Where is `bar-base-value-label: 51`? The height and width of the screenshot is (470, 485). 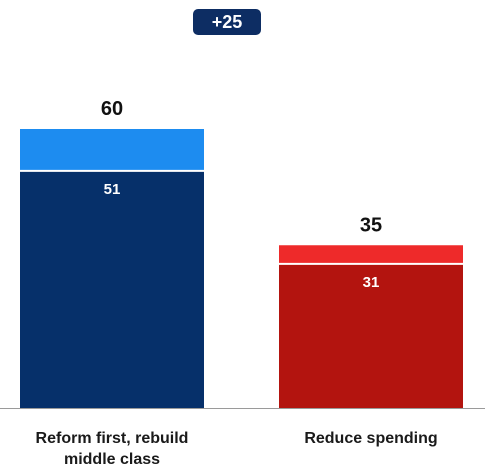 bar-base-value-label: 51 is located at coordinates (112, 189).